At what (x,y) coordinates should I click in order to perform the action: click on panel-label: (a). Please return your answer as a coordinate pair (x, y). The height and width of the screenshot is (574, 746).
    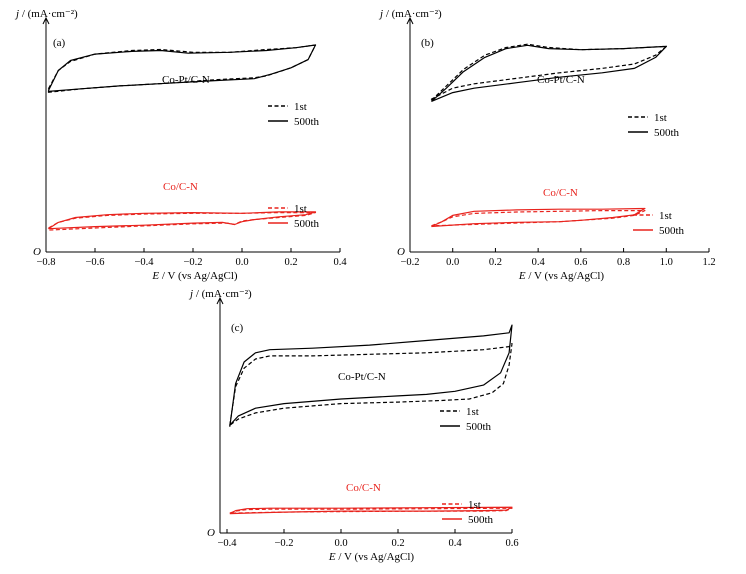
    Looking at the image, I should click on (59, 43).